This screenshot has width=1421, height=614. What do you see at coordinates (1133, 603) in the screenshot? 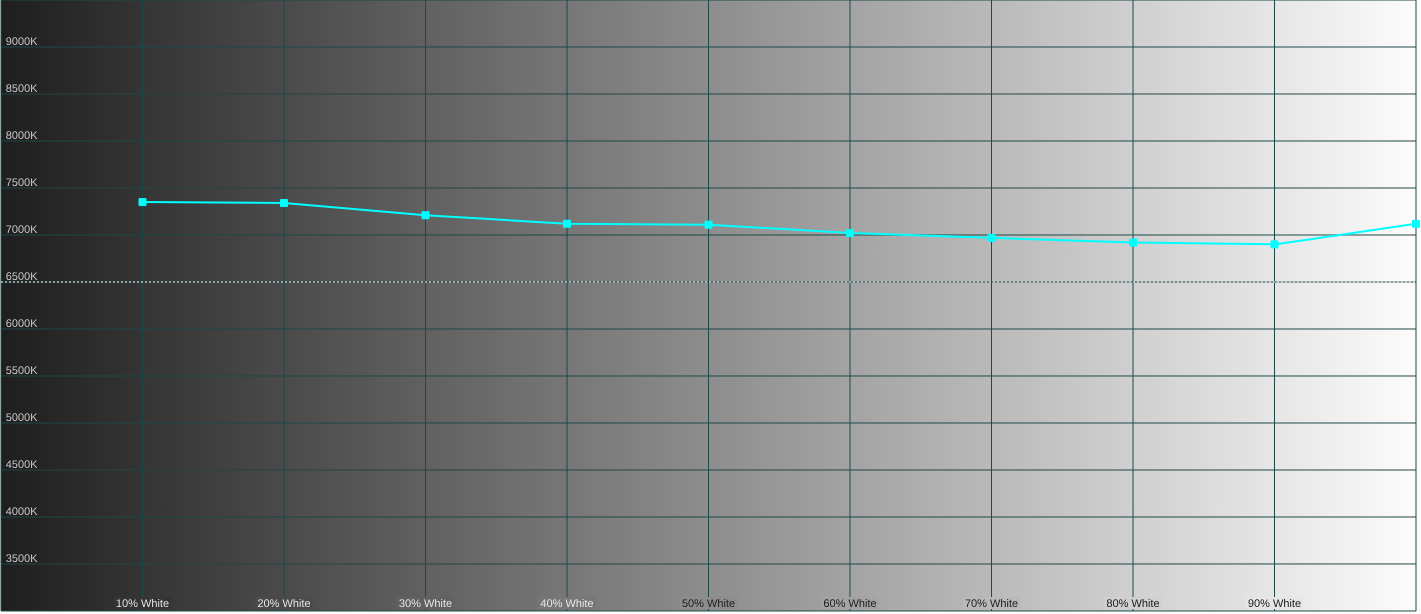
I see `x-tick-label: 80% White` at bounding box center [1133, 603].